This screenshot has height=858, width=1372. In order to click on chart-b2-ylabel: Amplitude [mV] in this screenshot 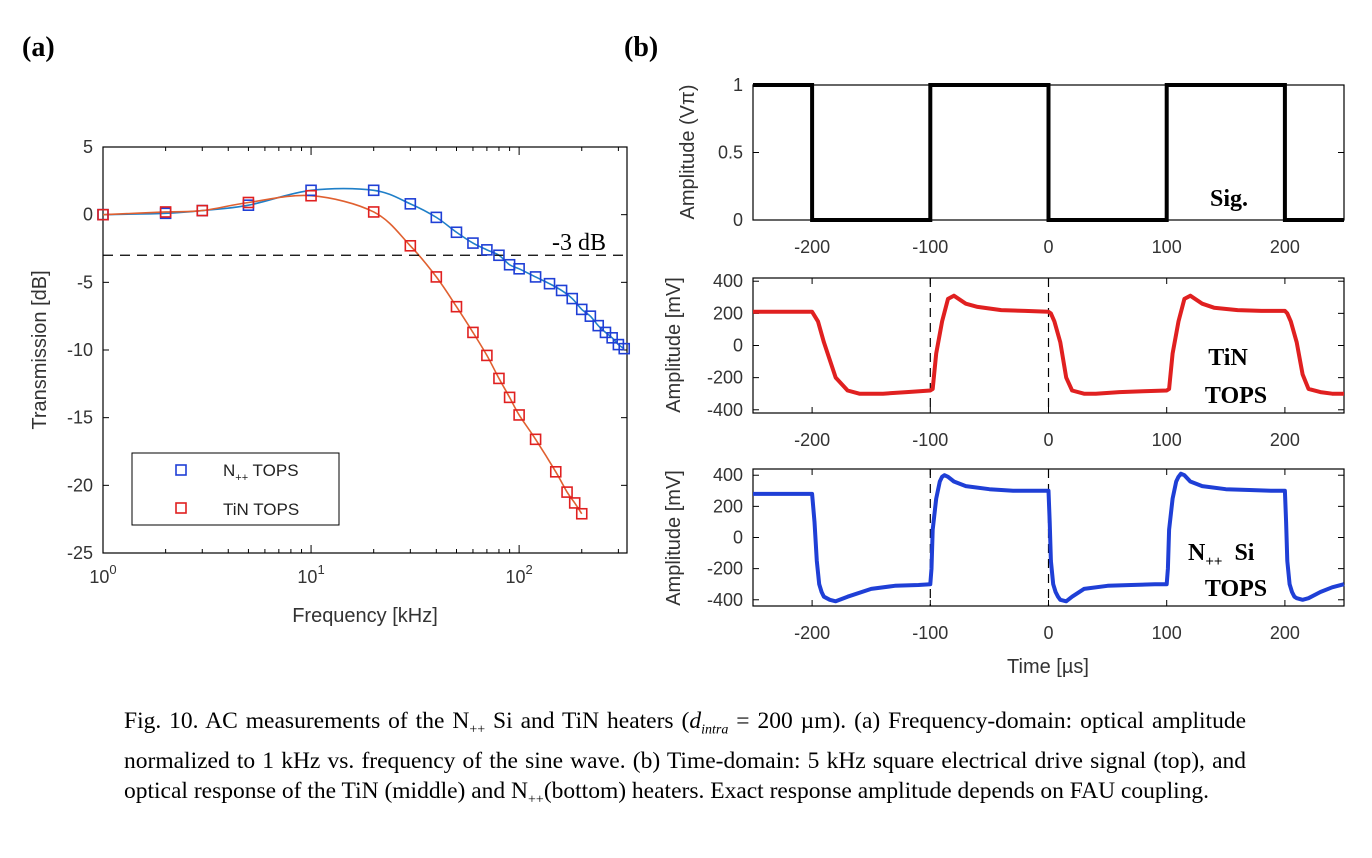, I will do `click(674, 345)`.